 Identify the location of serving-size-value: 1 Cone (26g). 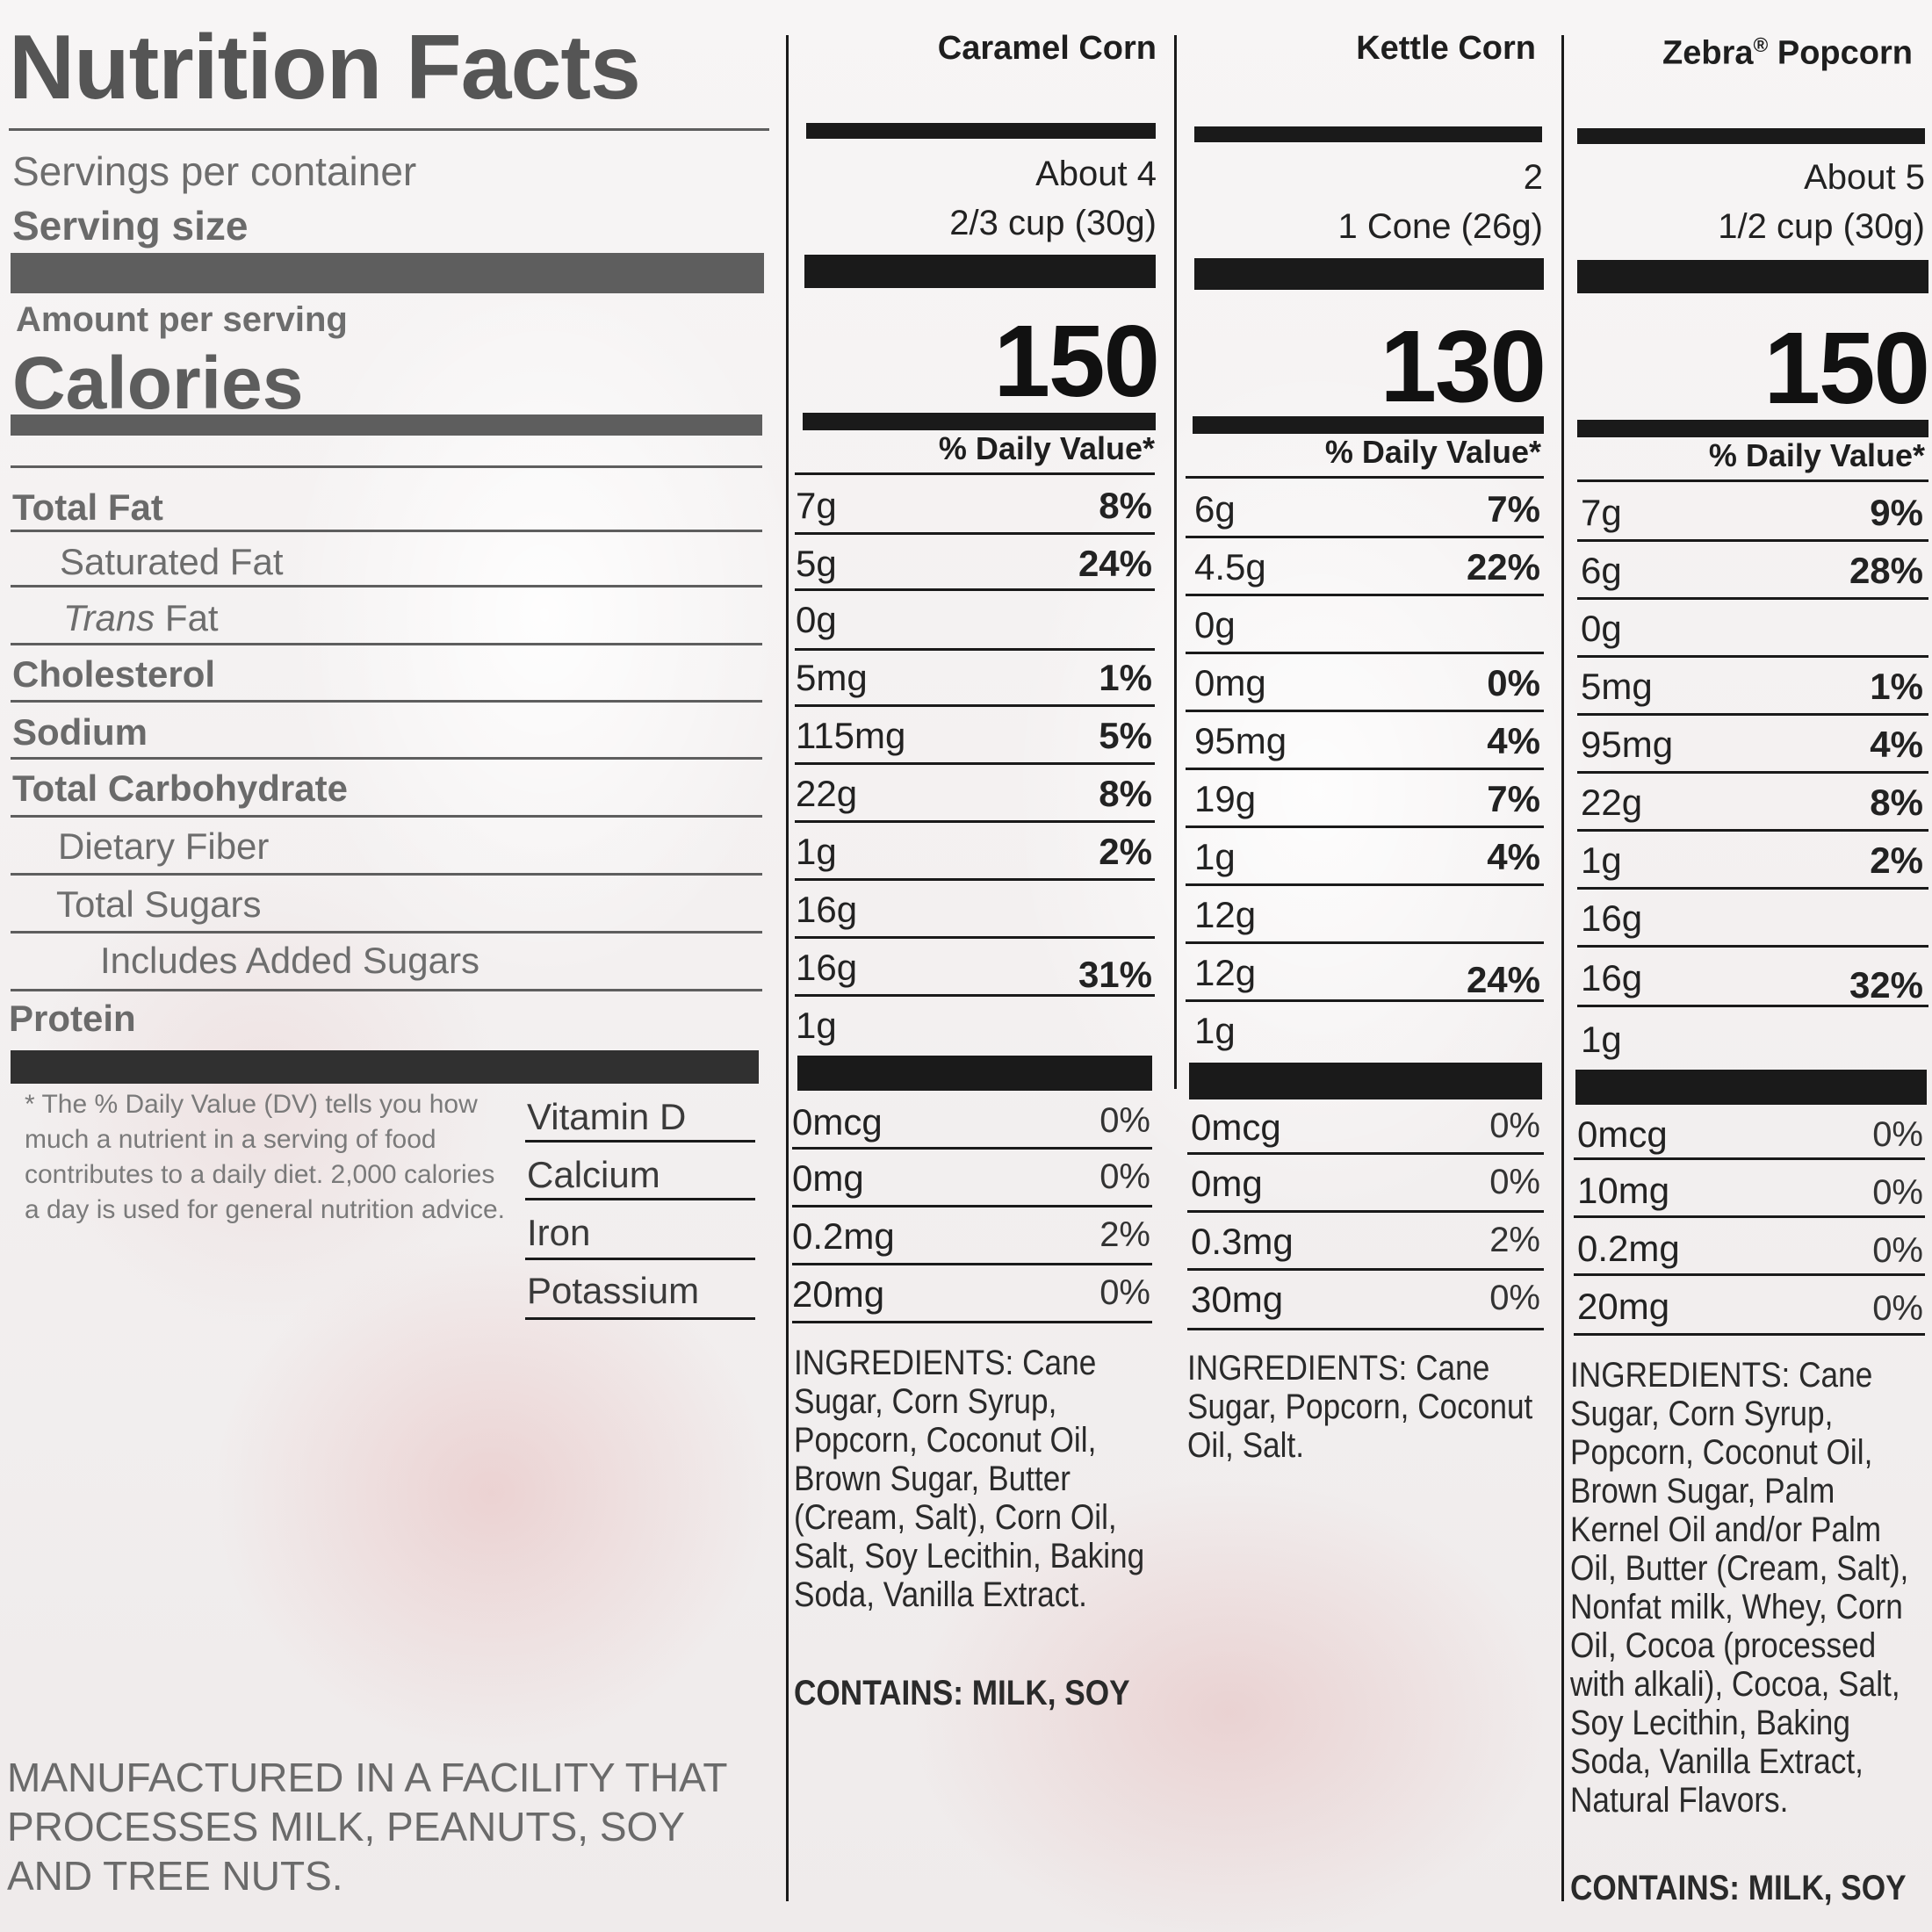
(1440, 227).